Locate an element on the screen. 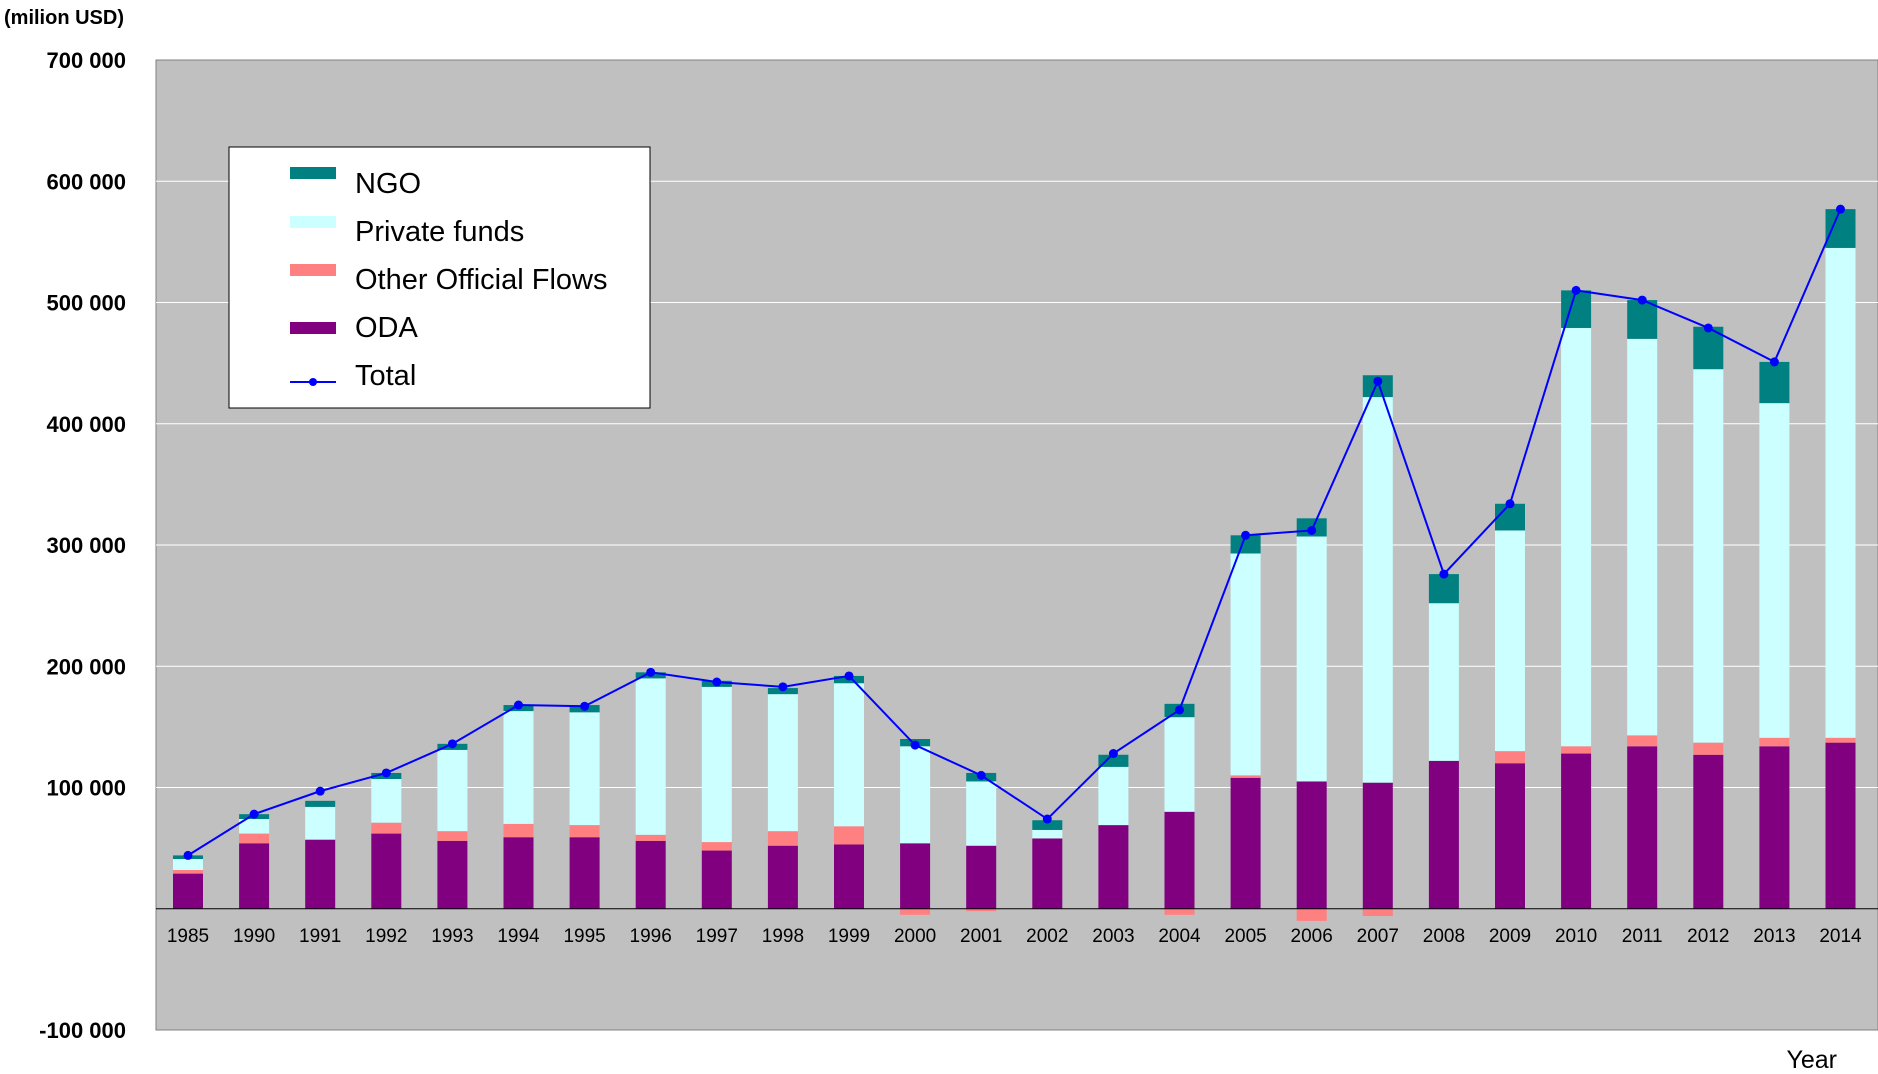  legend-swatch-ngo is located at coordinates (313, 173).